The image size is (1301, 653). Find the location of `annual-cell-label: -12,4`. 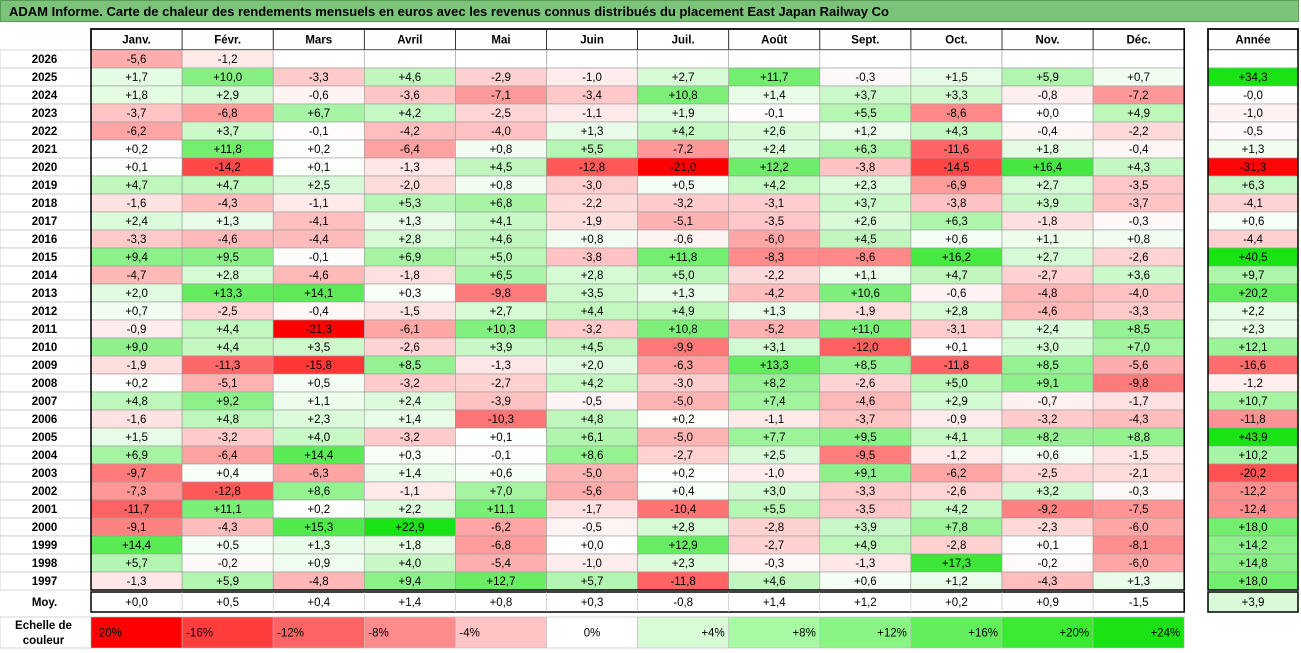

annual-cell-label: -12,4 is located at coordinates (1253, 510).